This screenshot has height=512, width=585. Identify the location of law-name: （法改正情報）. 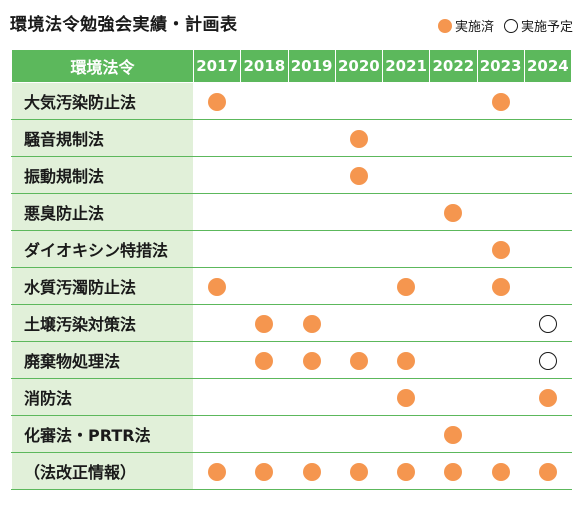
(102, 471).